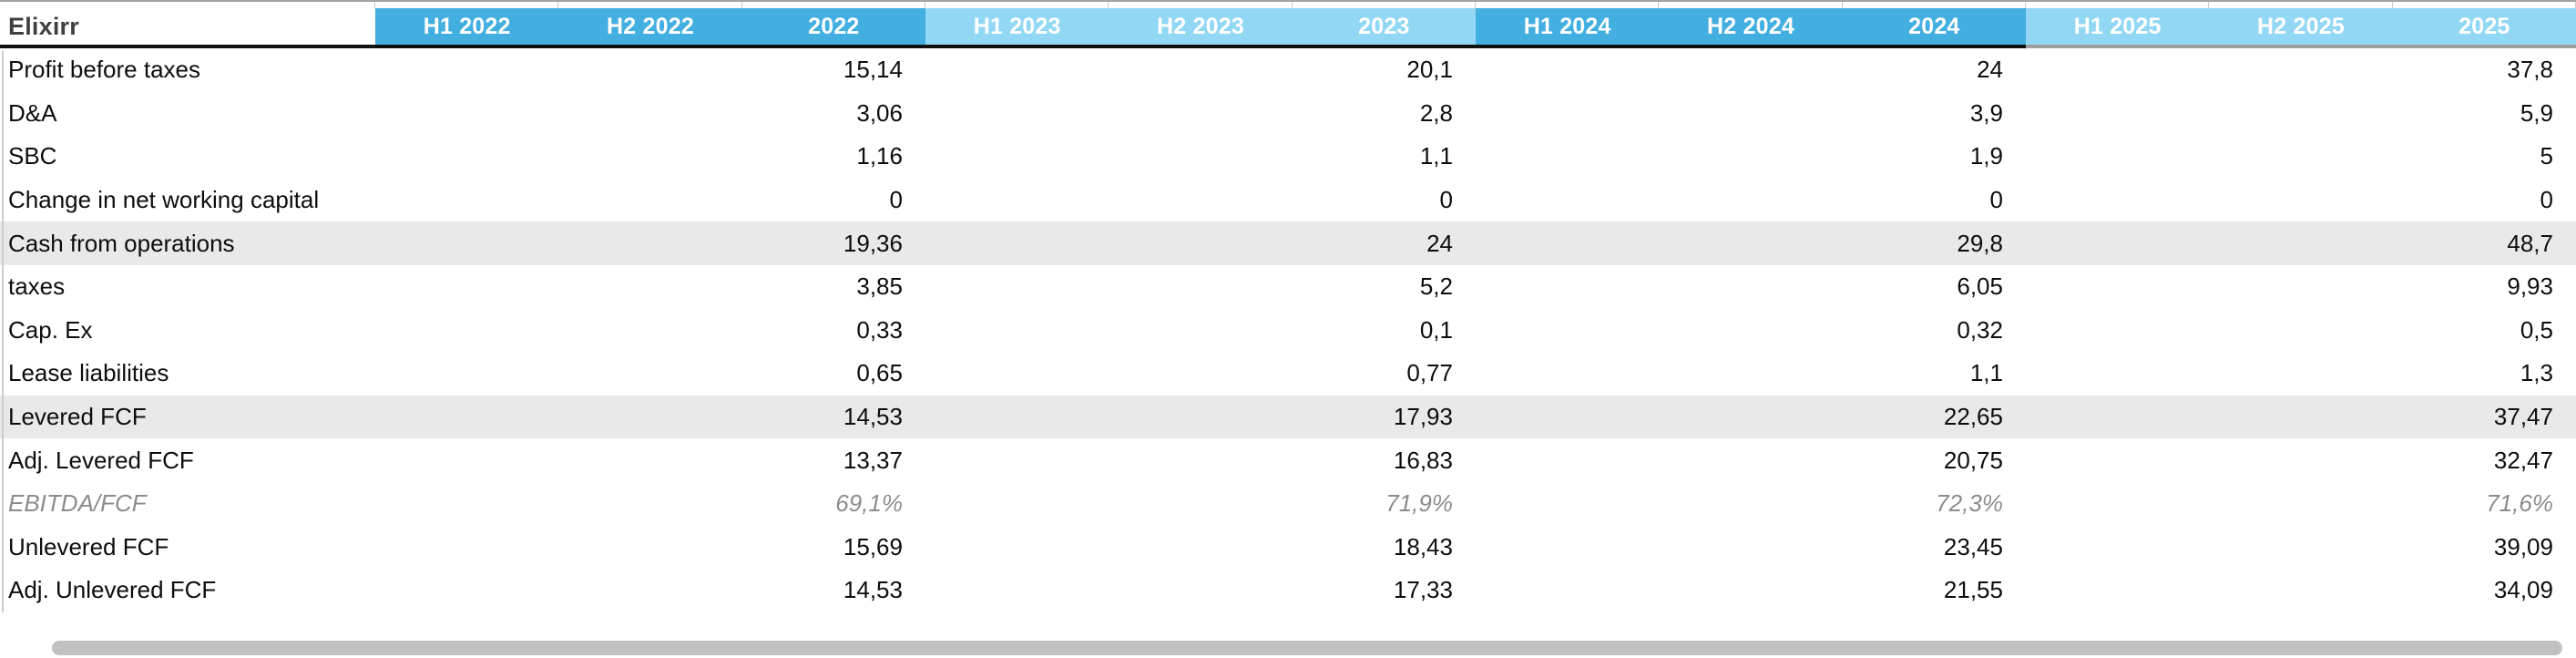 The height and width of the screenshot is (658, 2576). I want to click on value-cell-2025: 71,6%, so click(2519, 503).